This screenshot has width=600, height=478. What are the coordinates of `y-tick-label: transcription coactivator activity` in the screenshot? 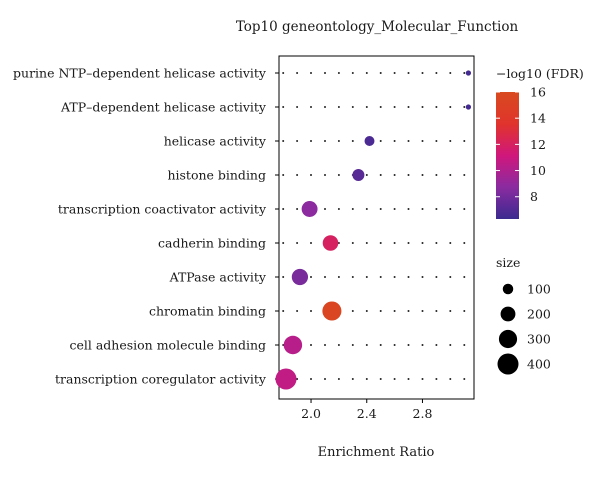 It's located at (162, 209).